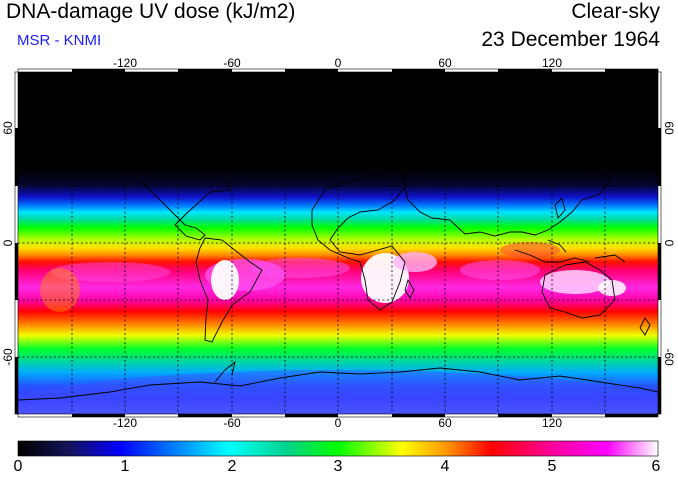 This screenshot has width=678, height=480. What do you see at coordinates (338, 448) in the screenshot?
I see `colorbar` at bounding box center [338, 448].